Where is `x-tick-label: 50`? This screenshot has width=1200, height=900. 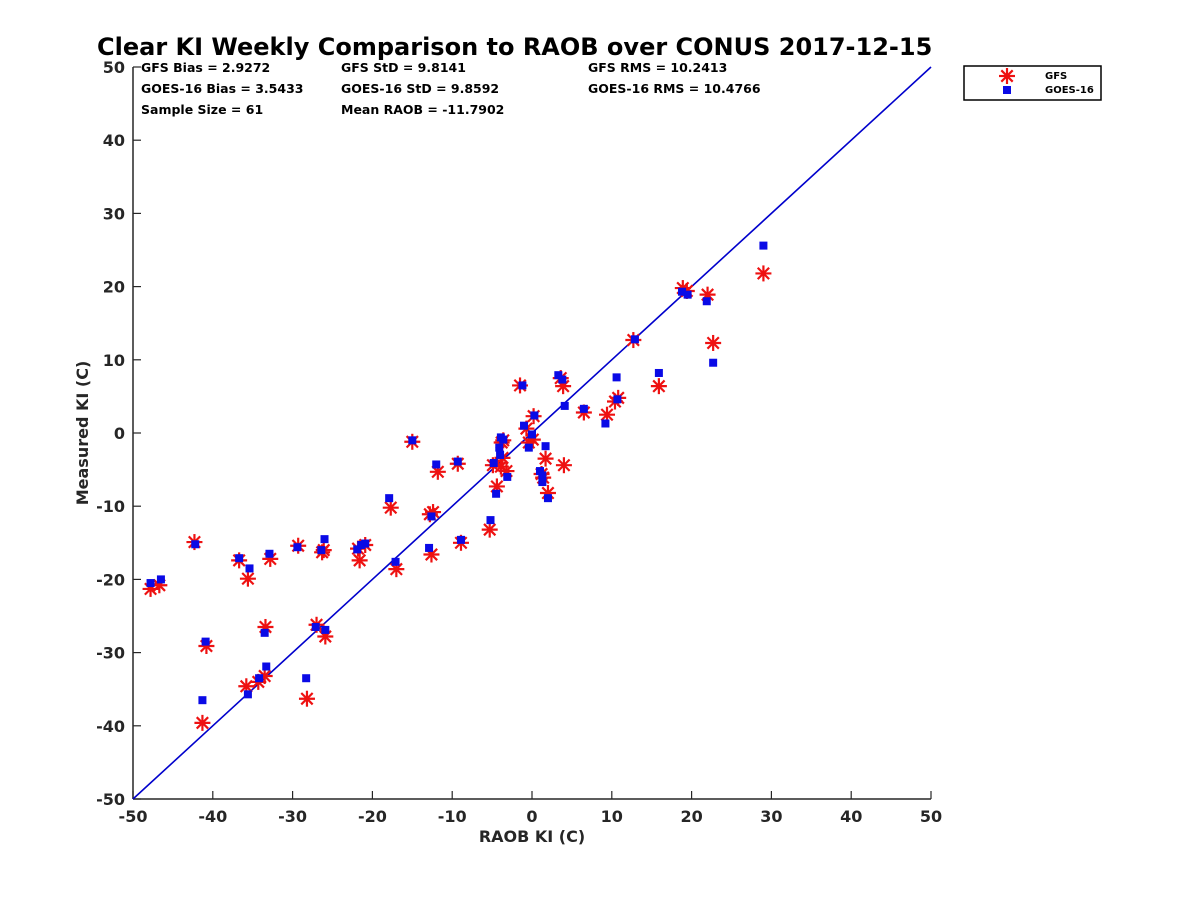
x-tick-label: 50 is located at coordinates (931, 816).